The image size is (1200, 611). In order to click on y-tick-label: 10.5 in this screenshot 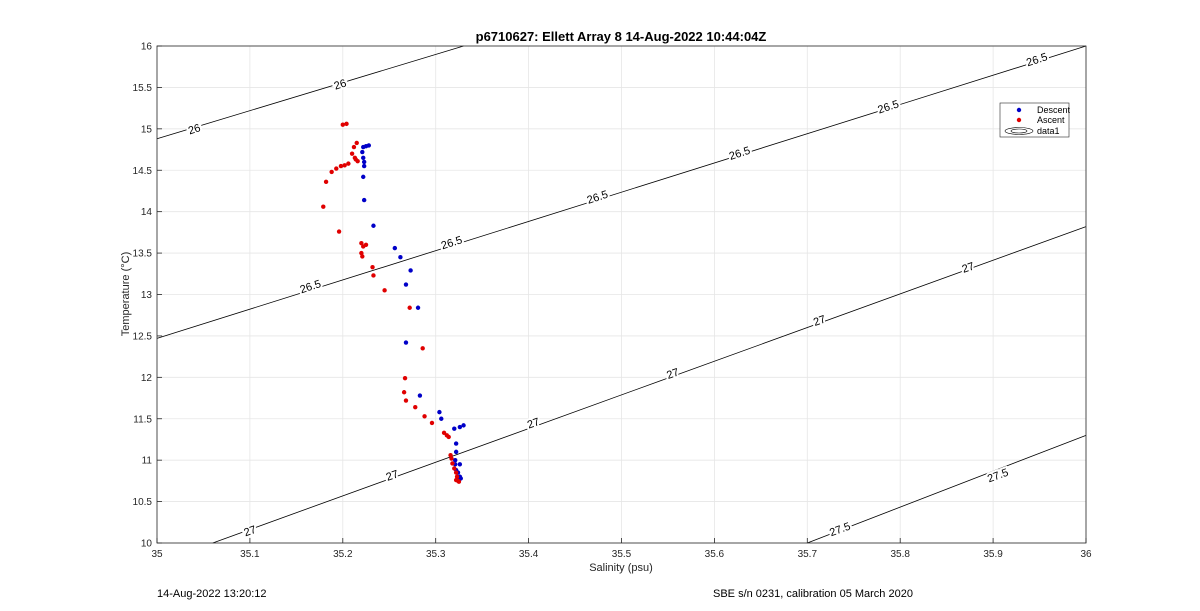, I will do `click(143, 502)`.